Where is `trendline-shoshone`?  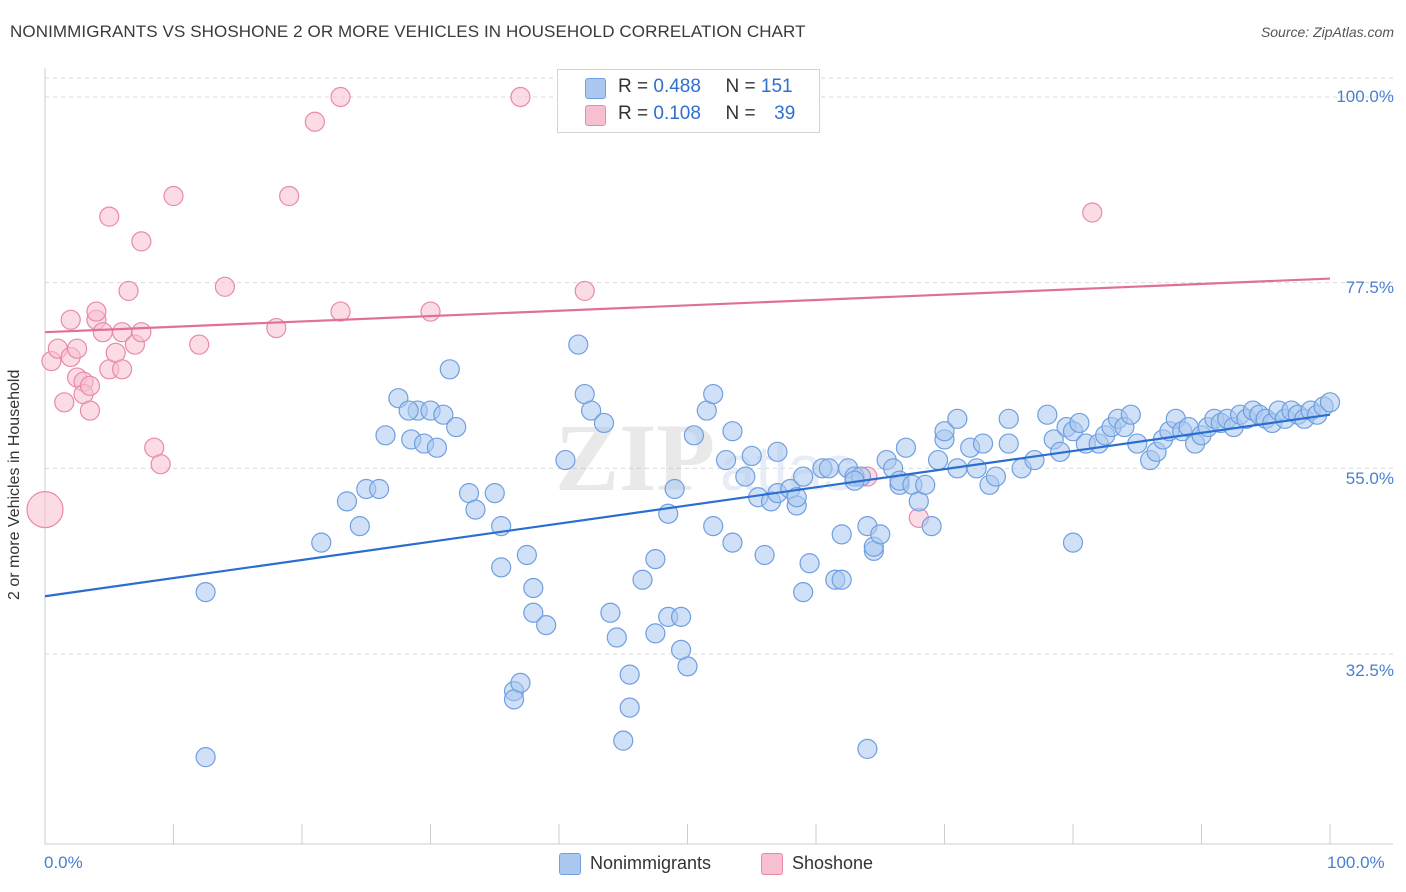
trendline-shoshone is located at coordinates (687, 305).